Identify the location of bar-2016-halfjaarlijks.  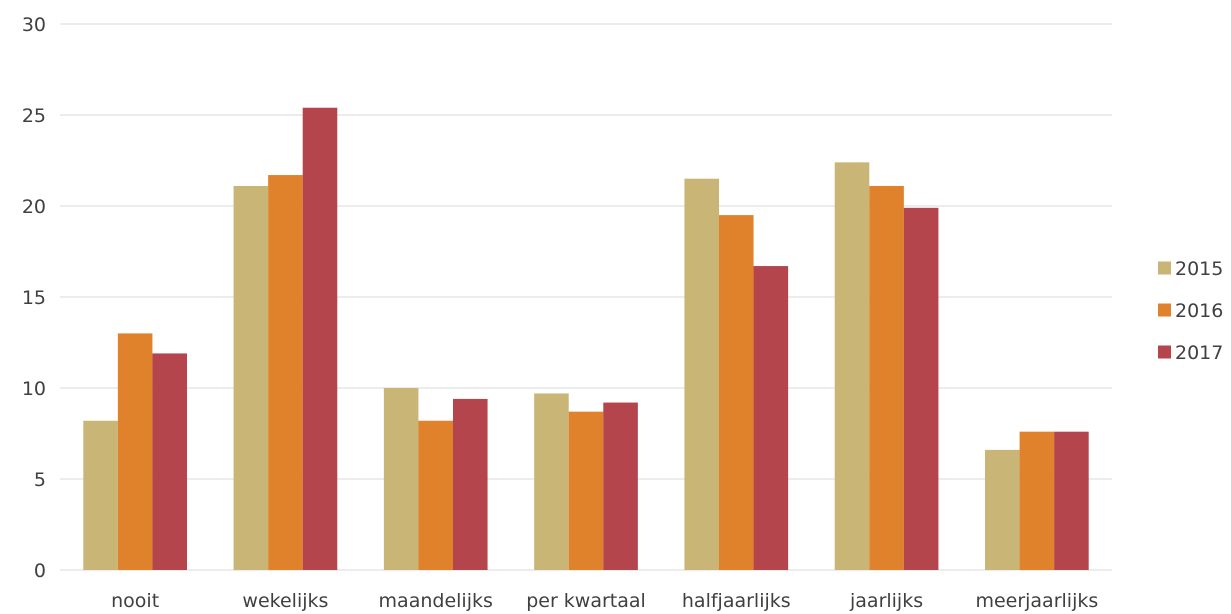
(736, 392).